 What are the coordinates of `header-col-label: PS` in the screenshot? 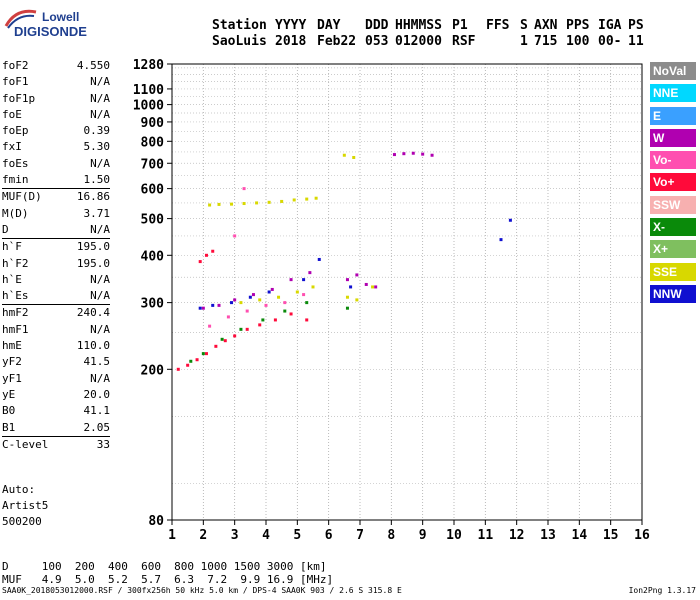 It's located at (636, 25).